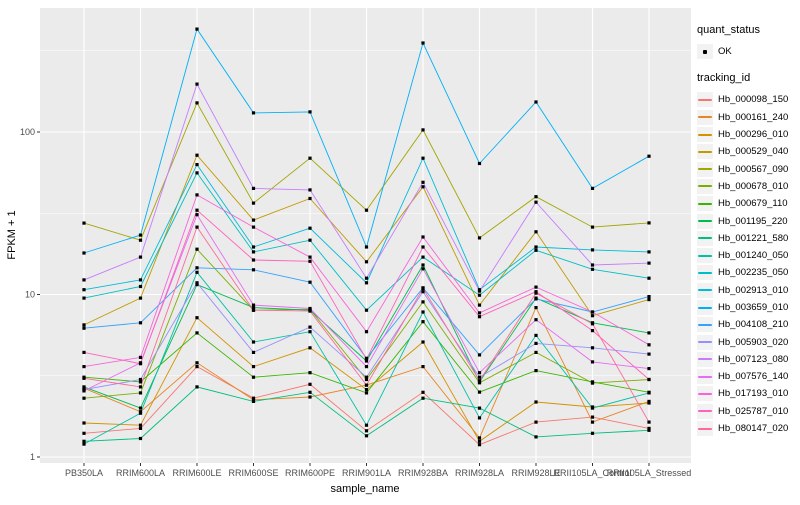 This screenshot has height=505, width=800. I want to click on legend-item-label: Hb_002235_050, so click(753, 273).